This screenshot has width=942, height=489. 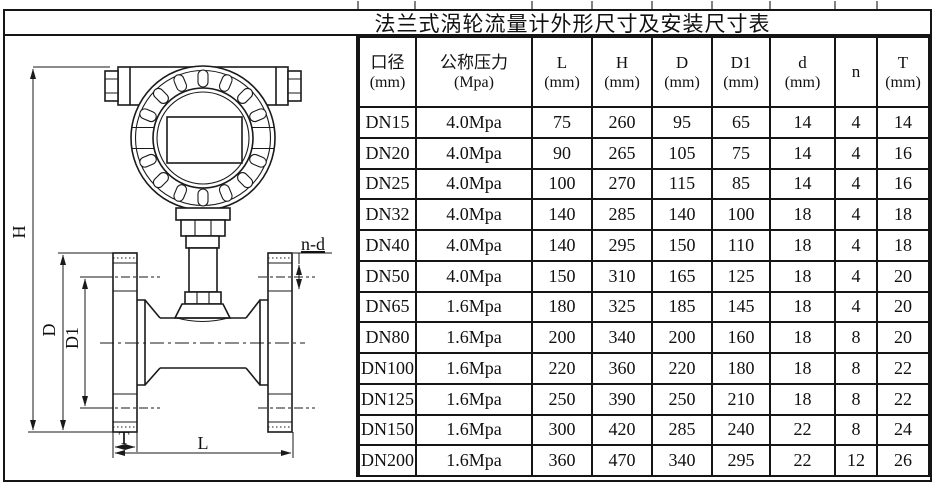 I want to click on table-row-DN15: DN15 4.0Mpa 75 260 95 65 14 4 14, so click(x=644, y=122).